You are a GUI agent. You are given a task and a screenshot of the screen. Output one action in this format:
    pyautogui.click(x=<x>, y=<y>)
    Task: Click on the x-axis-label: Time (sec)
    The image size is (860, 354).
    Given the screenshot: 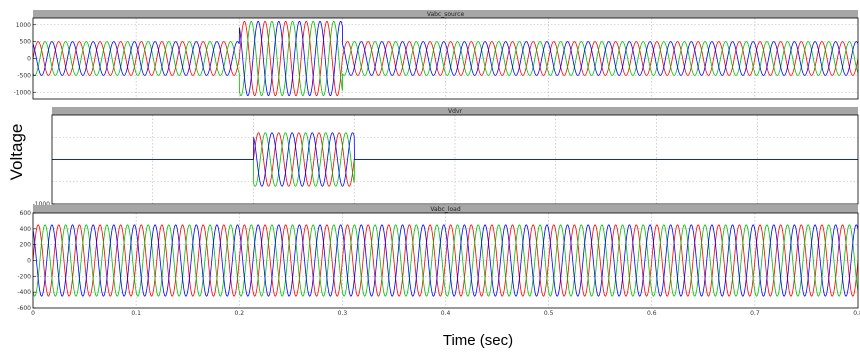 What is the action you would take?
    pyautogui.click(x=478, y=340)
    